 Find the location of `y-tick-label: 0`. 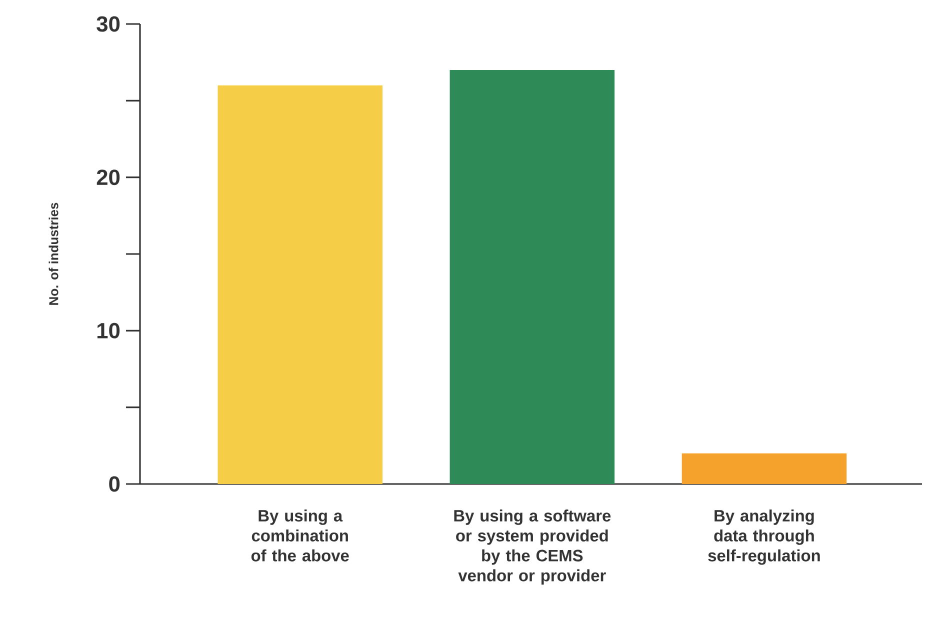

y-tick-label: 0 is located at coordinates (114, 484).